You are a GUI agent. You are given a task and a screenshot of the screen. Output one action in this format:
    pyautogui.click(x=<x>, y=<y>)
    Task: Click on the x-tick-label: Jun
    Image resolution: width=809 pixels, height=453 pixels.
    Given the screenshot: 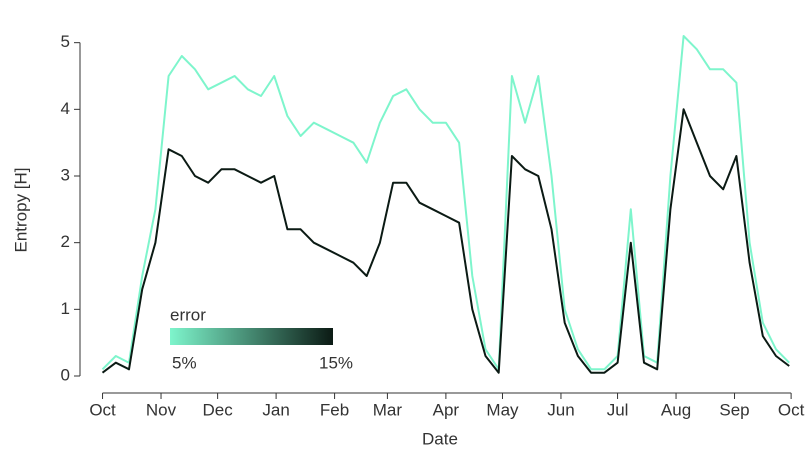 What is the action you would take?
    pyautogui.click(x=560, y=409)
    